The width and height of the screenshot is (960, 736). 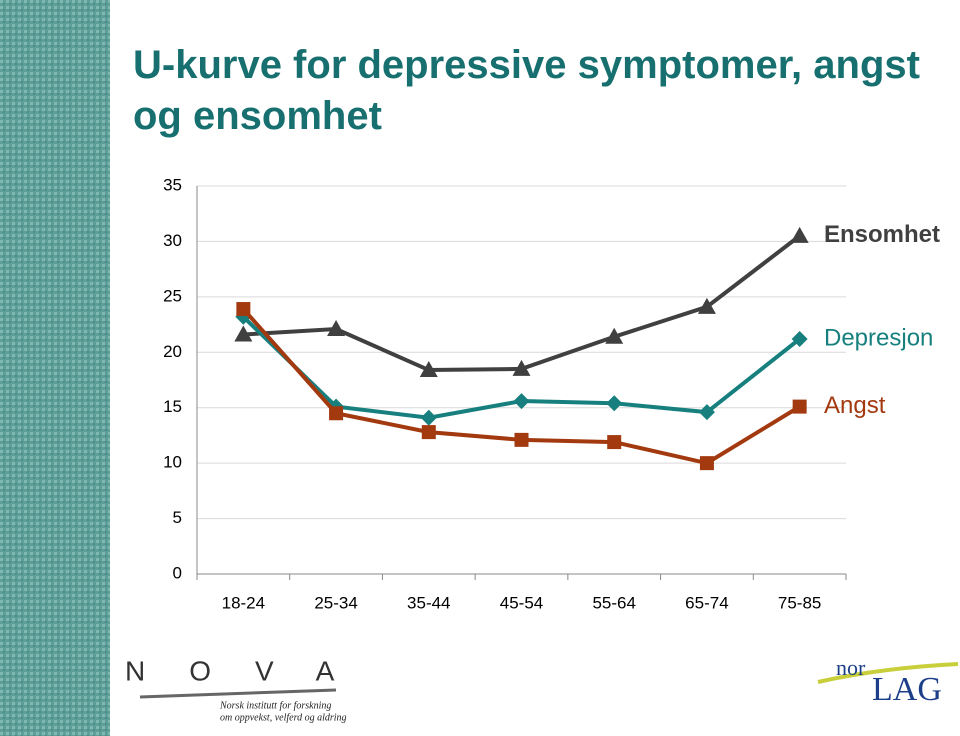 I want to click on series-label: Depresjon, so click(x=878, y=337).